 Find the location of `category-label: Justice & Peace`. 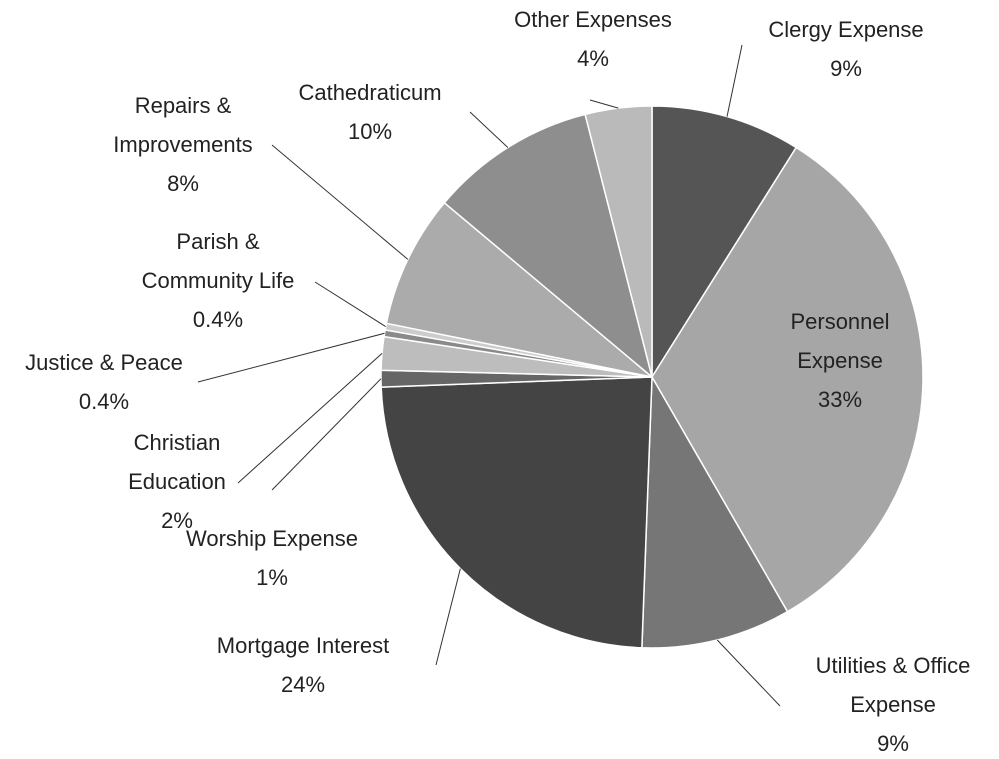

category-label: Justice & Peace is located at coordinates (104, 362).